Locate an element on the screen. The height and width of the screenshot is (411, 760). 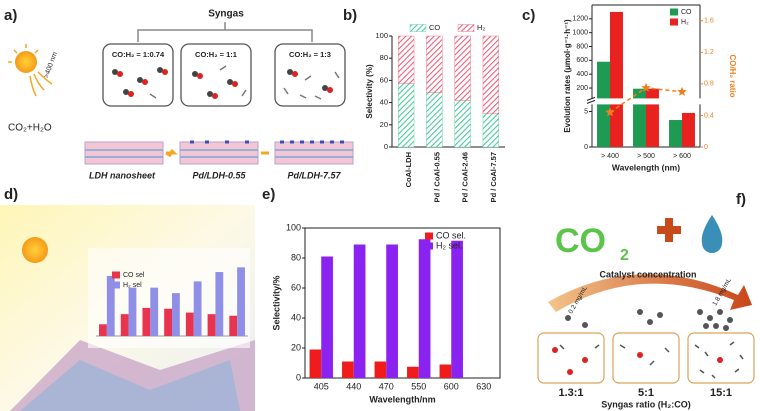
y-tick-label: 200 is located at coordinates (582, 88).